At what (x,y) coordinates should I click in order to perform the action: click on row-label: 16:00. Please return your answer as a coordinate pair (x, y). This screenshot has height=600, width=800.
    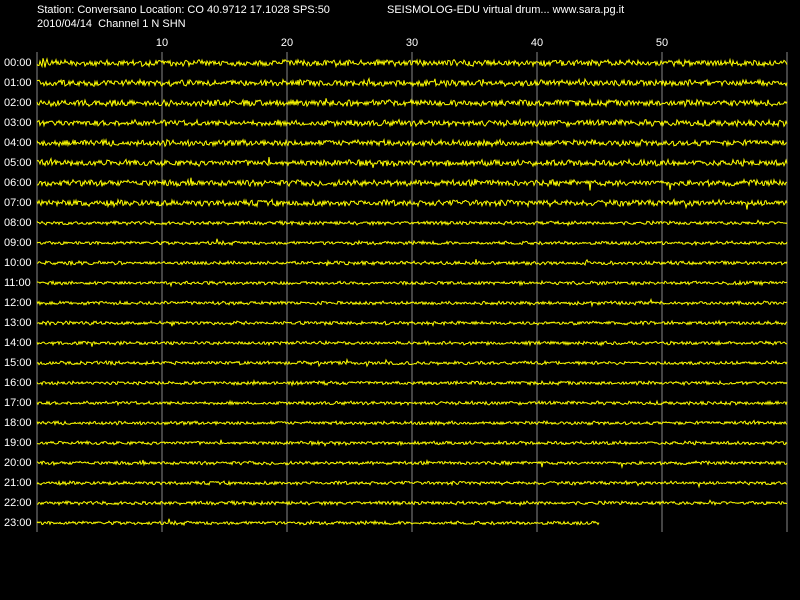
    Looking at the image, I should click on (18, 383).